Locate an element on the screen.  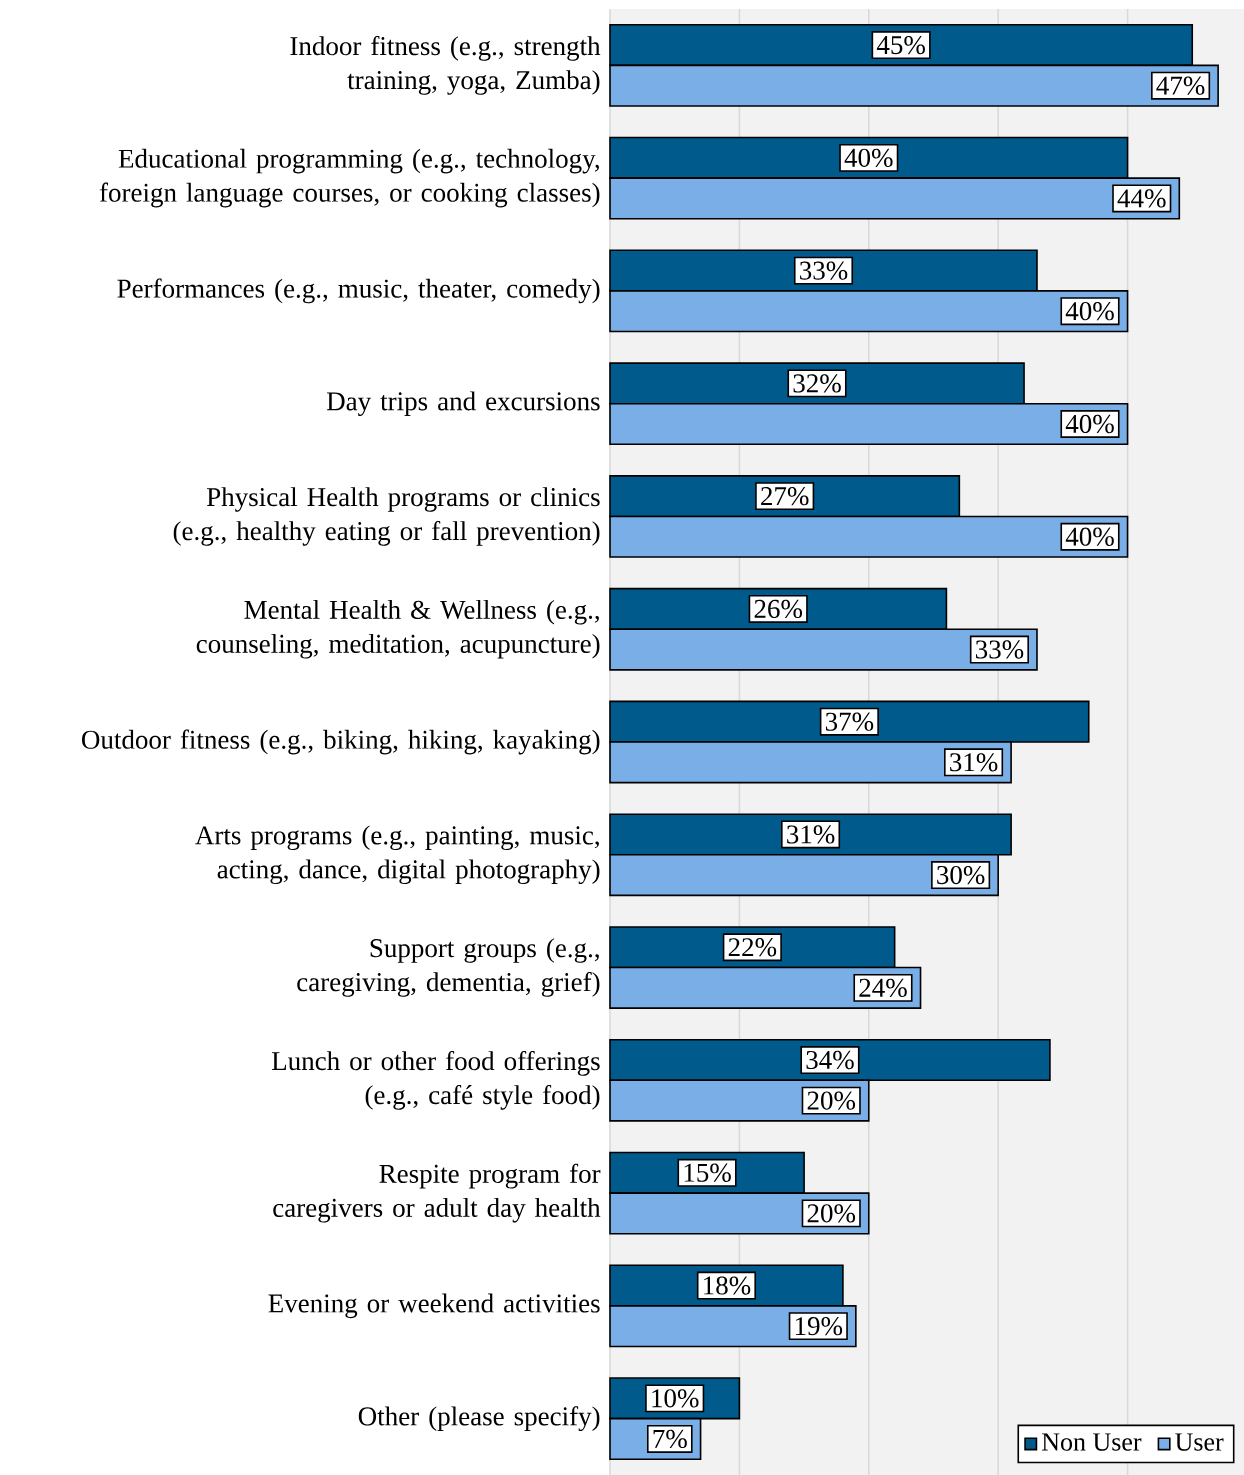
data-label: 47% is located at coordinates (1180, 85).